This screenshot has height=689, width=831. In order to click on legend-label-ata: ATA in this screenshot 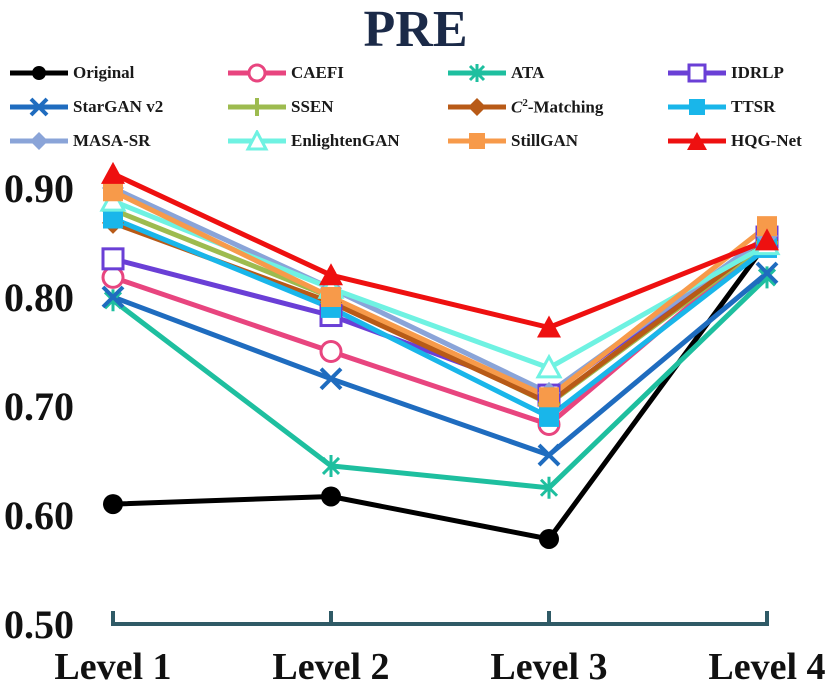, I will do `click(528, 72)`.